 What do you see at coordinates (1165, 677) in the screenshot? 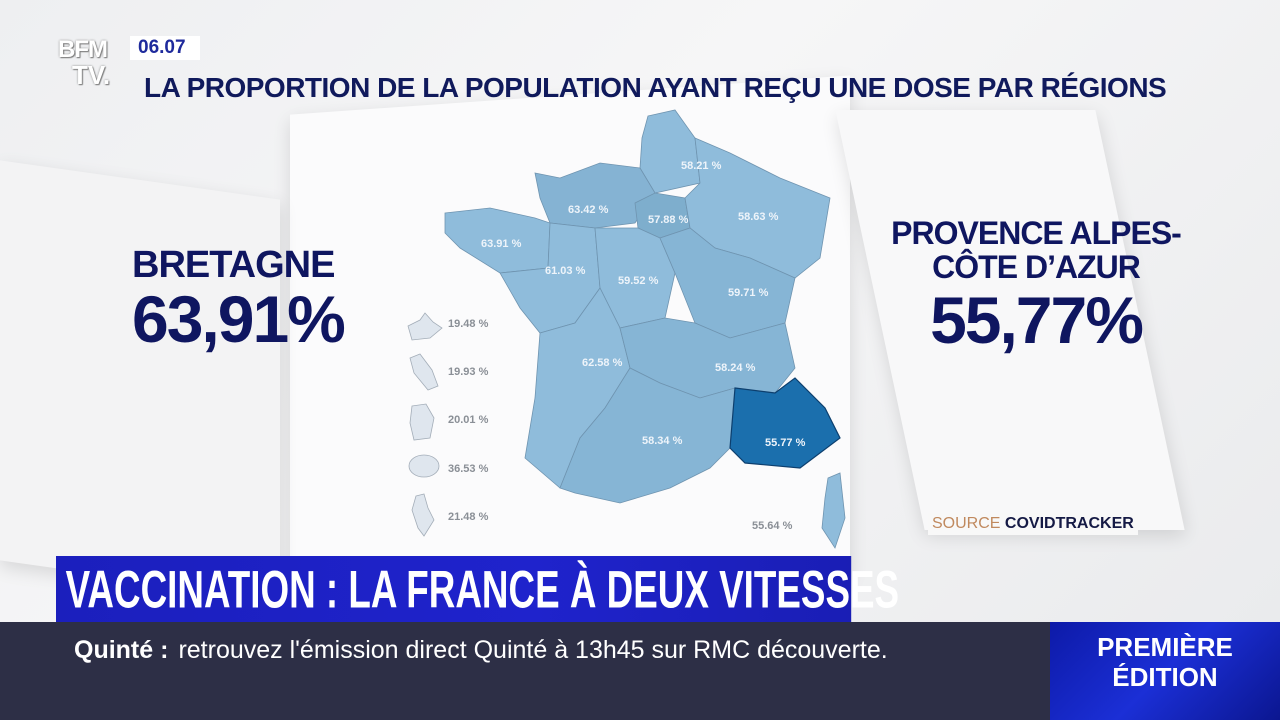
I see `edition-line2: ÉDITION` at bounding box center [1165, 677].